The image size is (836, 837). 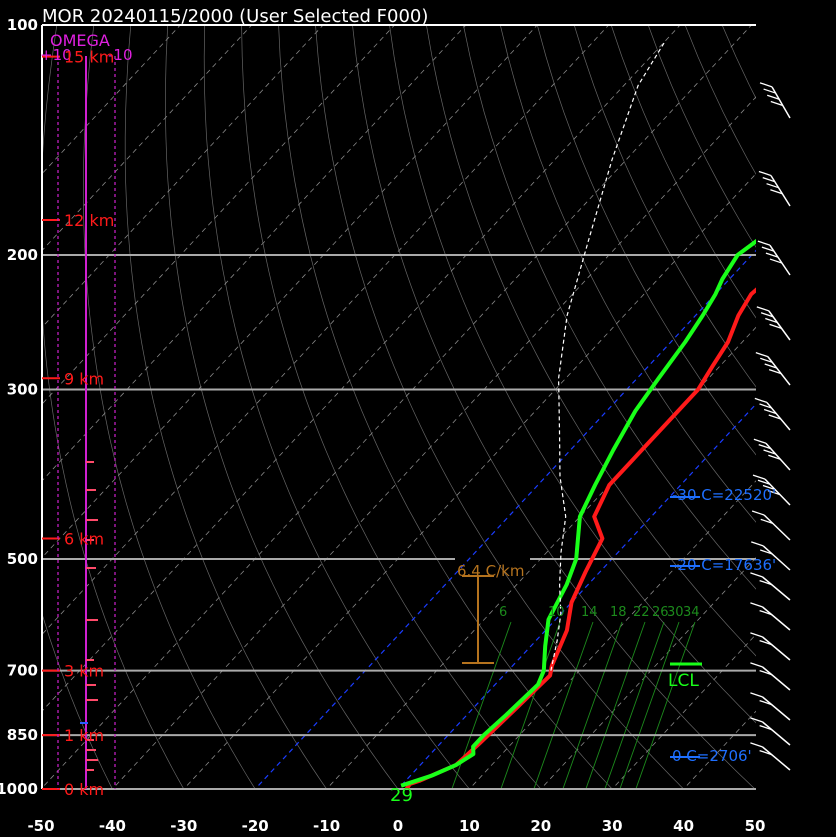 What do you see at coordinates (40, 826) in the screenshot?
I see `x-tick-label: -50` at bounding box center [40, 826].